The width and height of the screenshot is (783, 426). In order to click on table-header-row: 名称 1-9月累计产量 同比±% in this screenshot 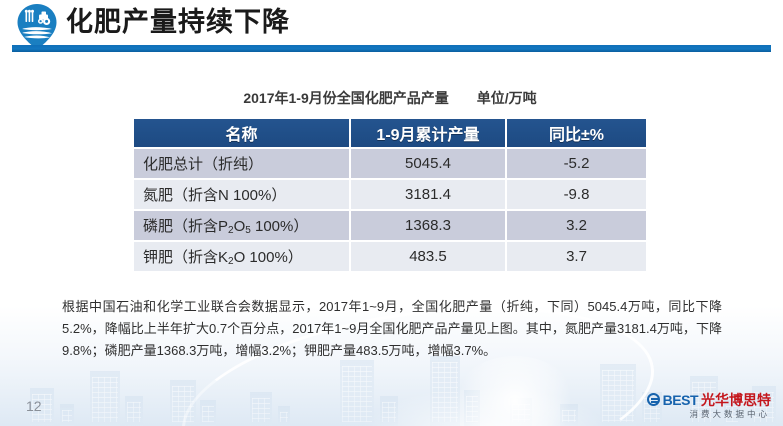, I will do `click(390, 134)`.